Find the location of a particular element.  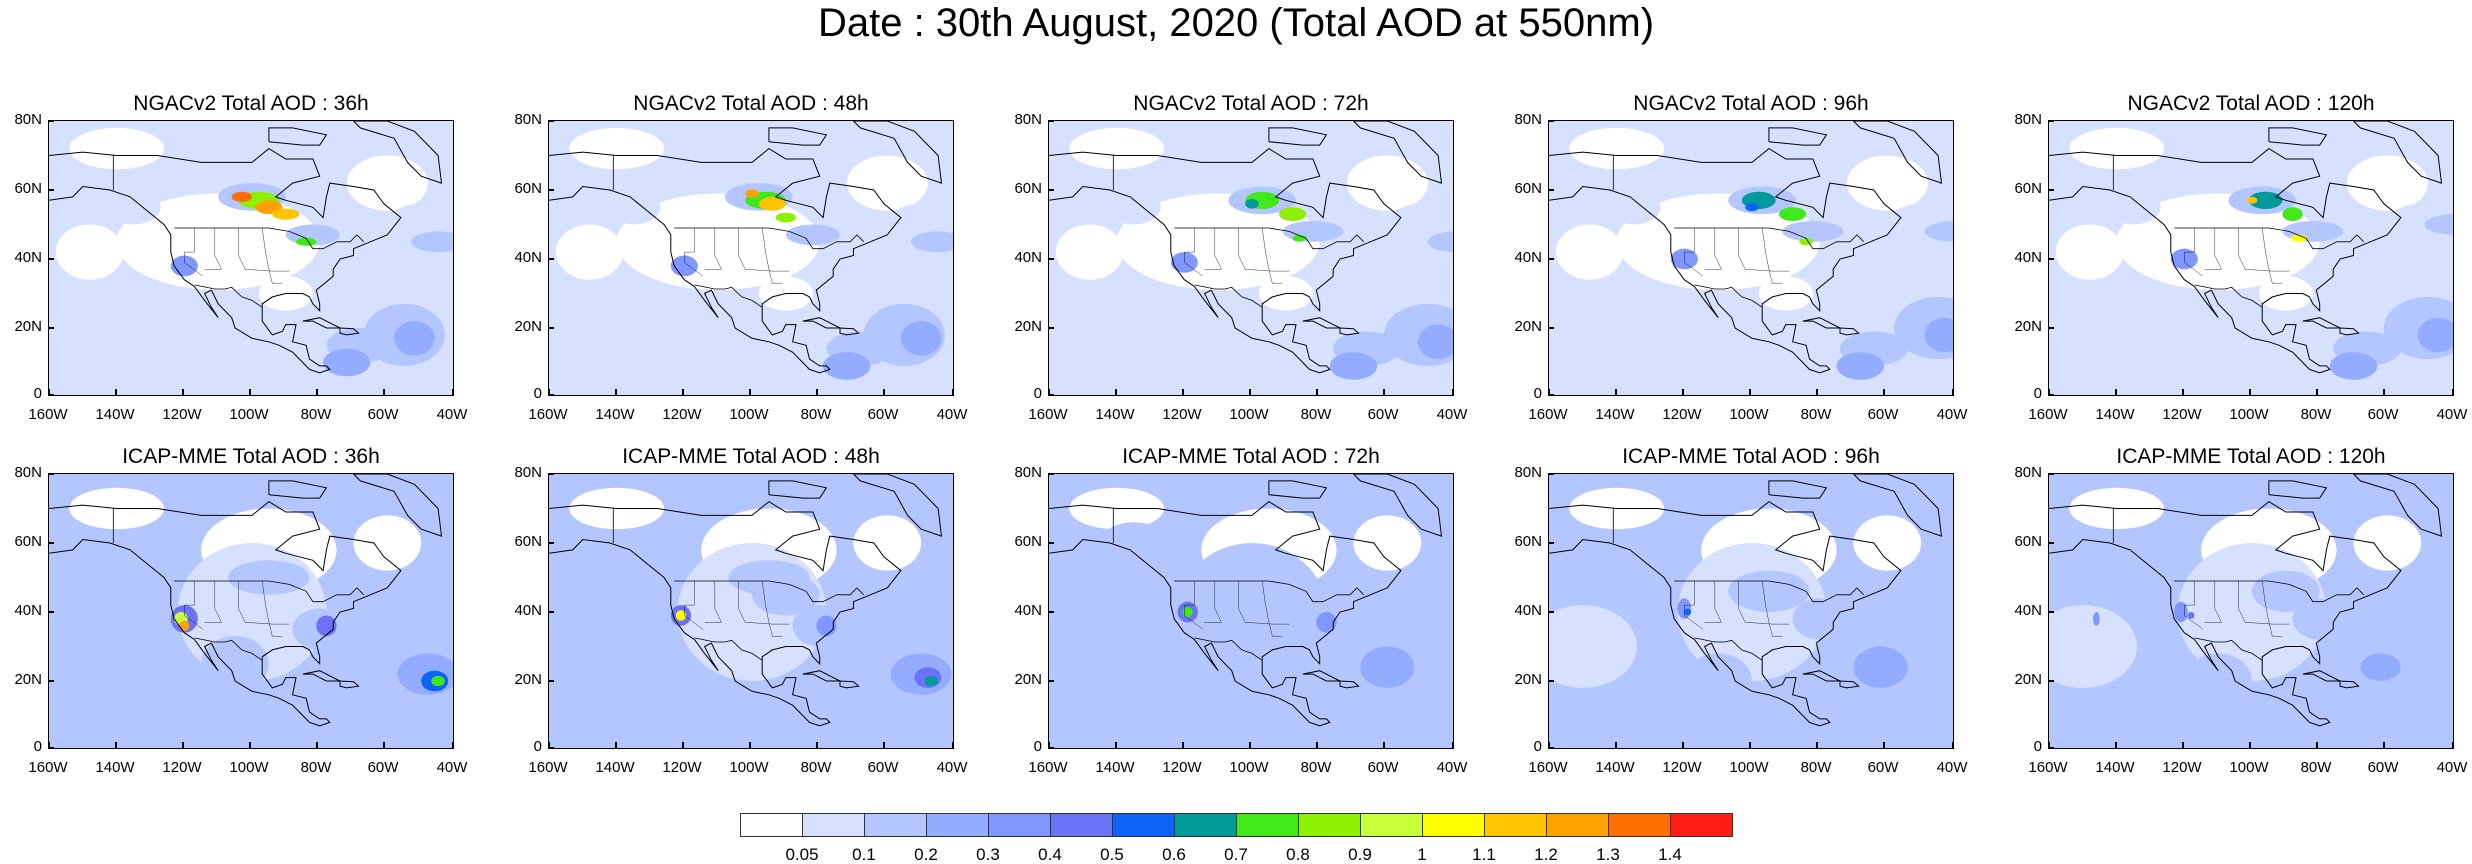

colorbar-label: 0.1 is located at coordinates (864, 854).